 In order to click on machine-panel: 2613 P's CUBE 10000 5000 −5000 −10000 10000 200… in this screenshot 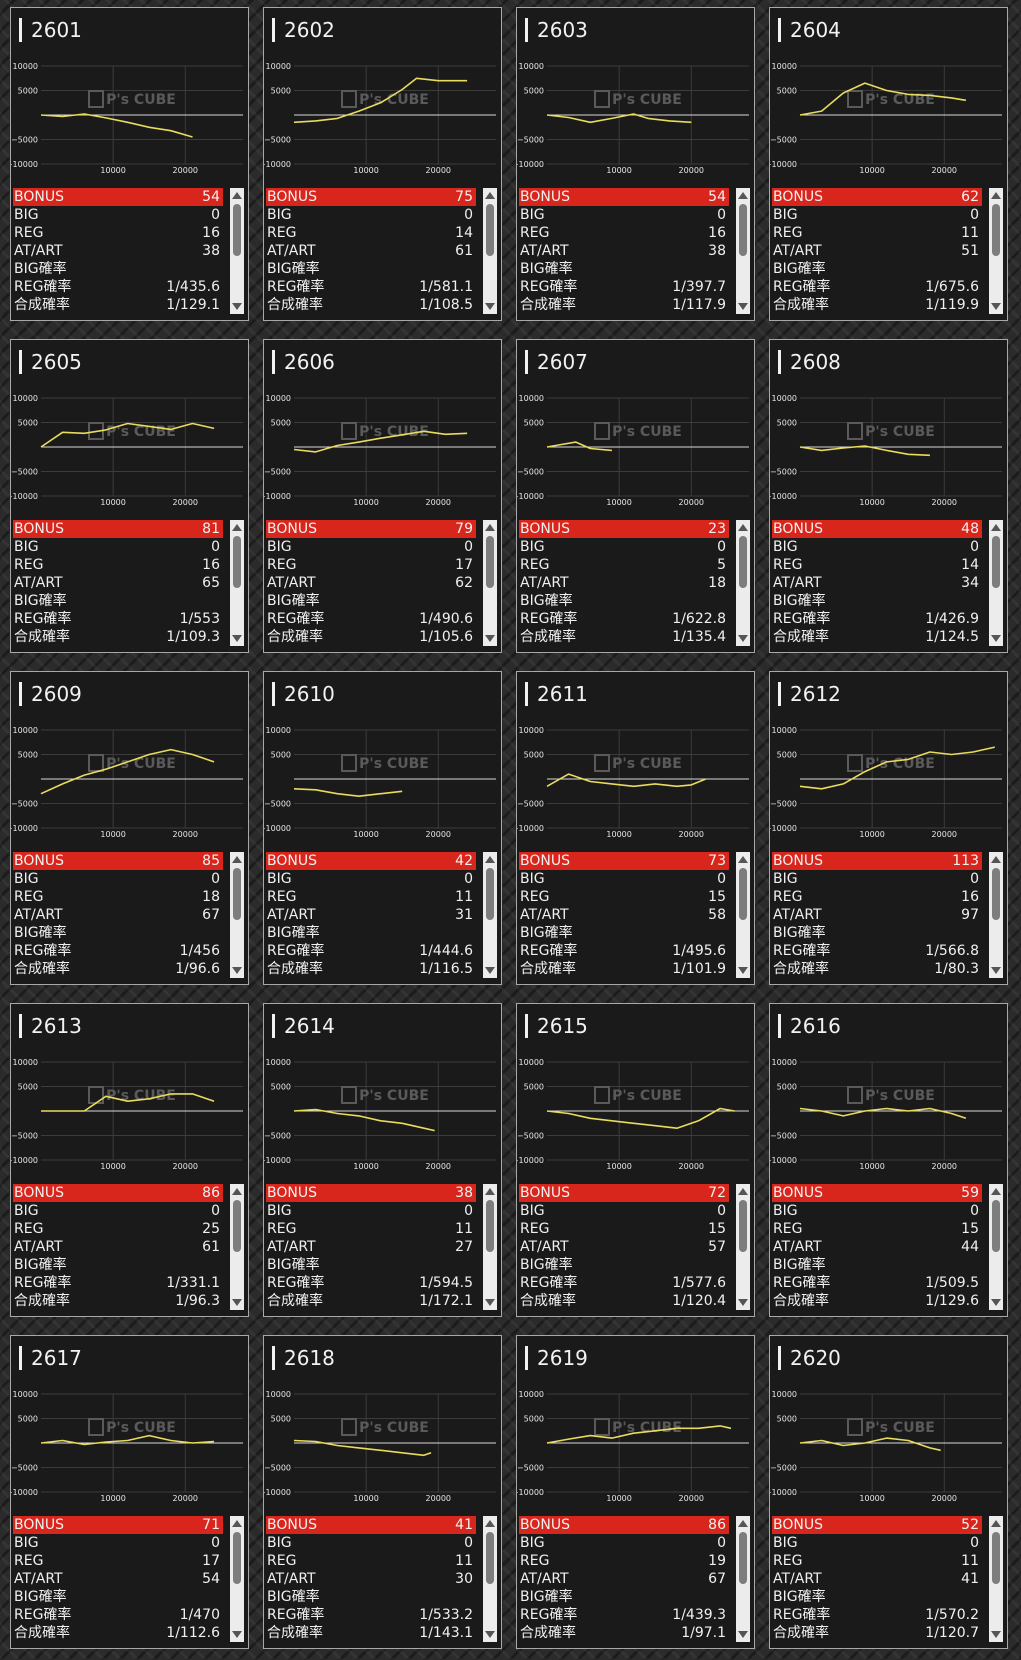, I will do `click(129, 1160)`.